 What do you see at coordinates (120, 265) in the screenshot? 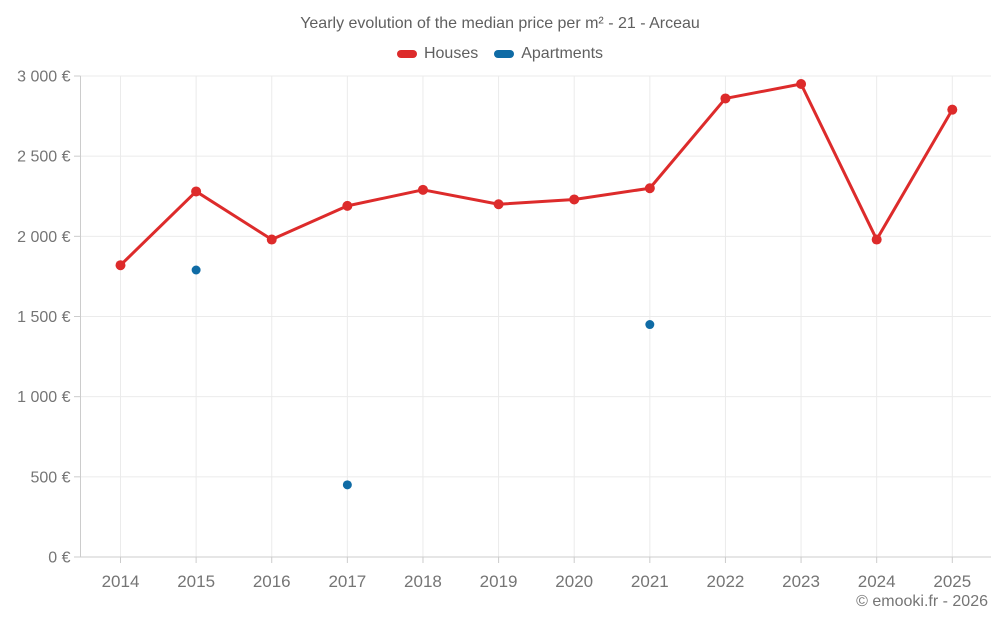
I see `houses-point-2014` at bounding box center [120, 265].